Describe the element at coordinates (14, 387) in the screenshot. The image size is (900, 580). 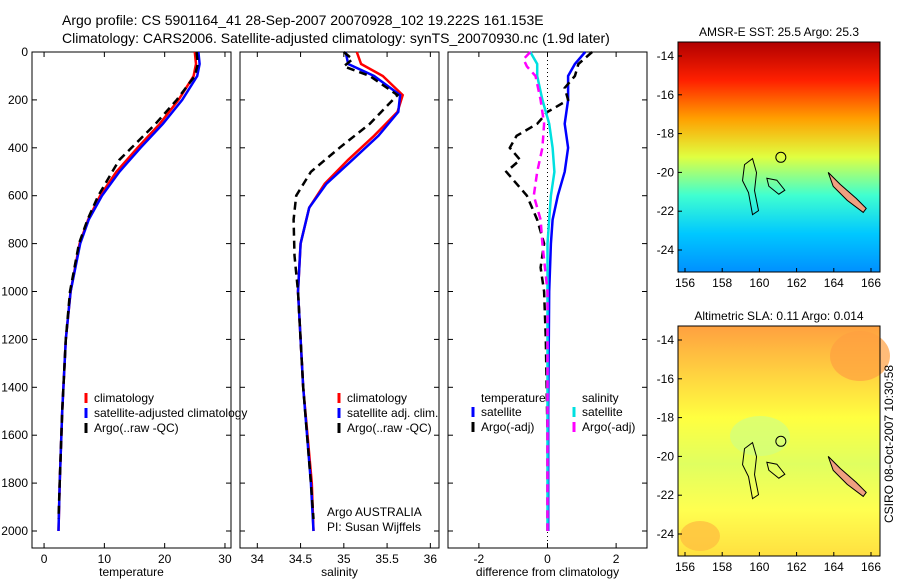
I see `y-tick-label: 1400` at that location.